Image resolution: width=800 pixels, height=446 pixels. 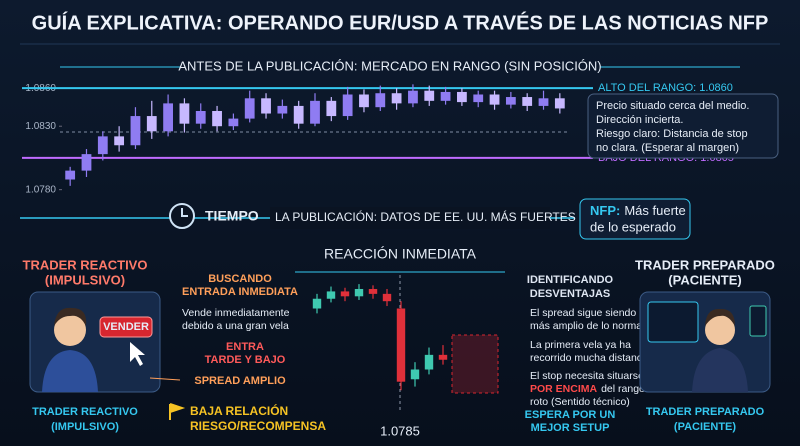 What do you see at coordinates (85, 427) in the screenshot?
I see `reactive-footer: (IMPULSIVO)` at bounding box center [85, 427].